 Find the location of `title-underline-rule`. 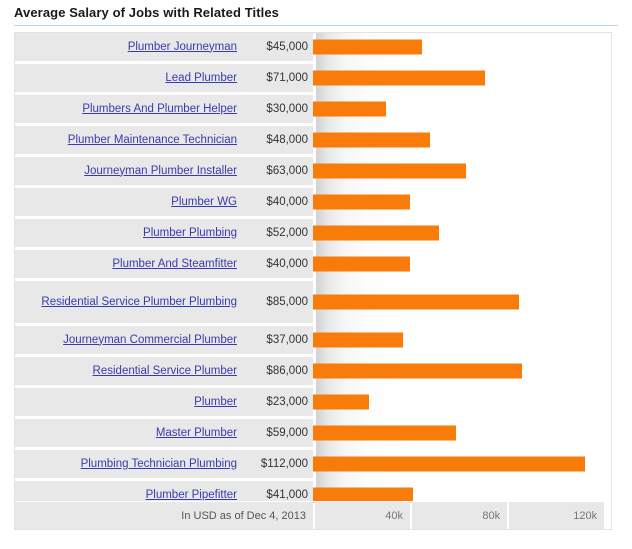

title-underline-rule is located at coordinates (316, 25).